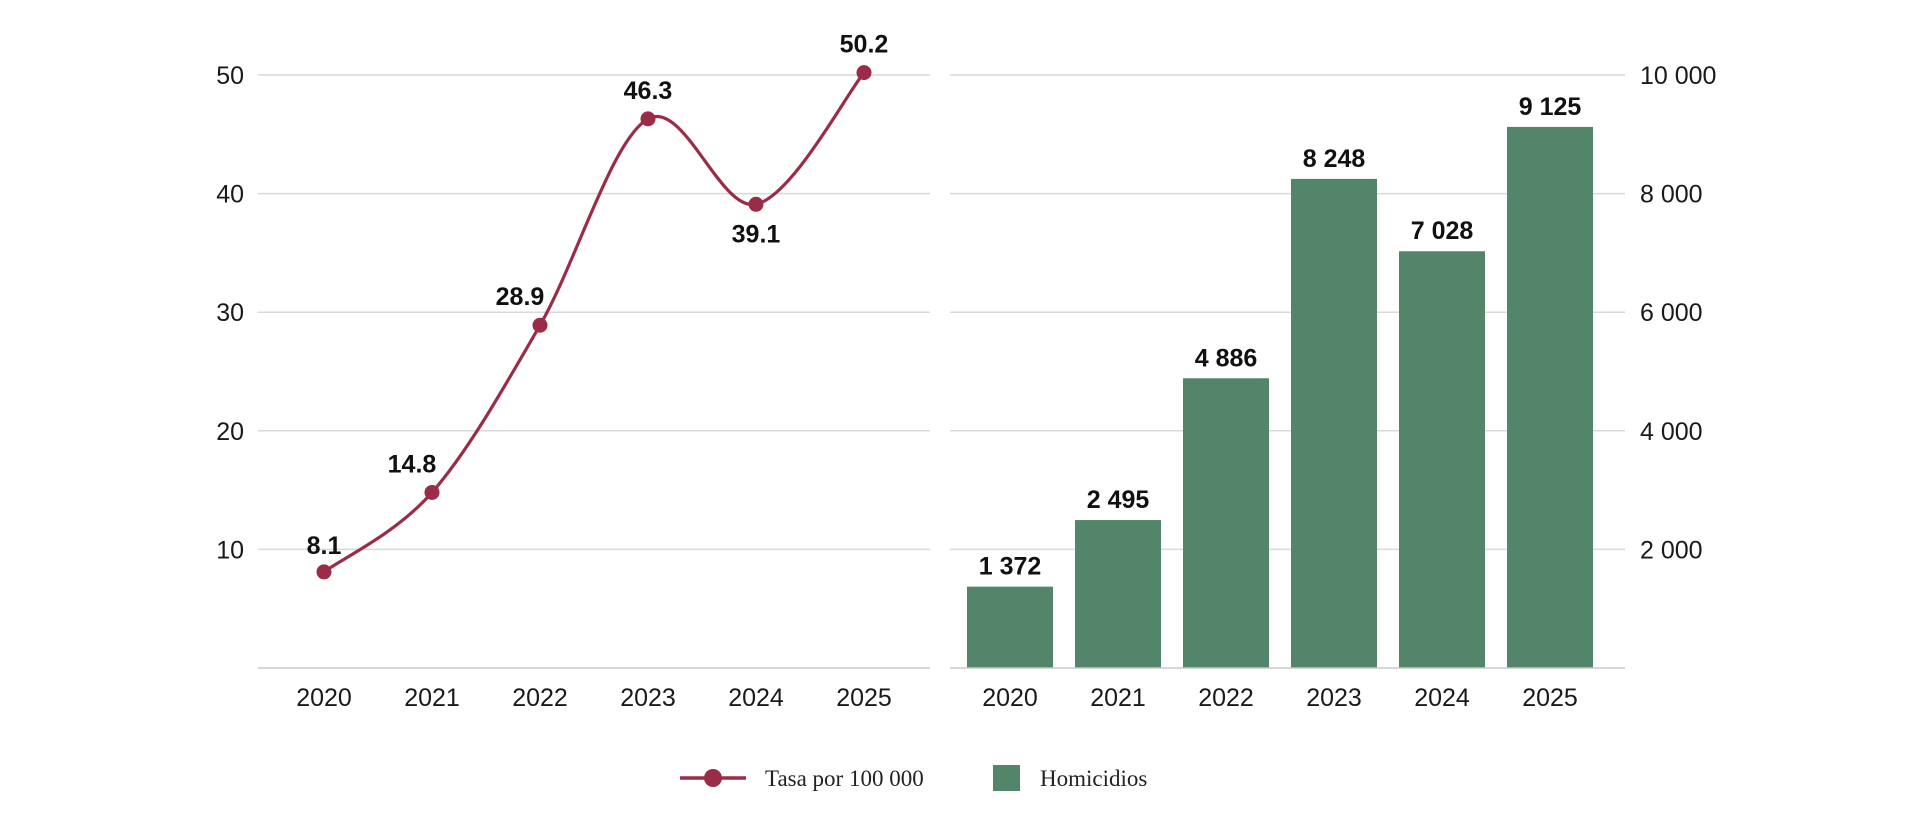 The height and width of the screenshot is (823, 1920). Describe the element at coordinates (412, 464) in the screenshot. I see `rate-data-label: 14.8` at that location.